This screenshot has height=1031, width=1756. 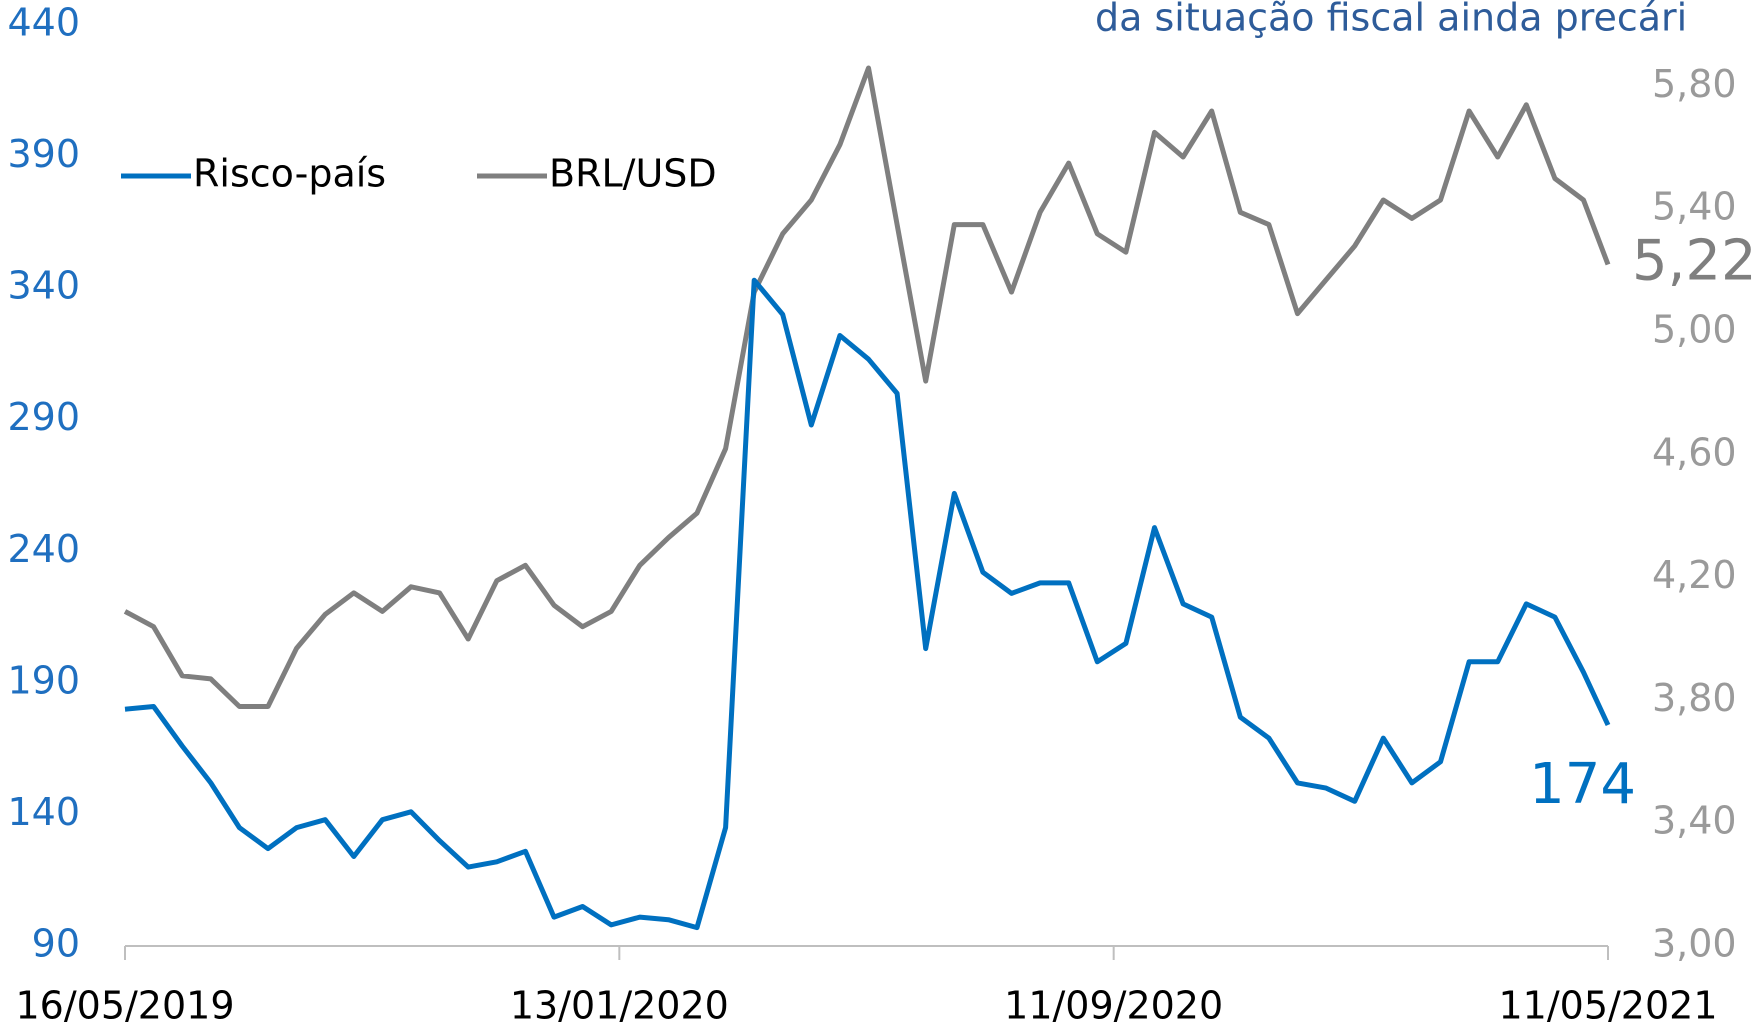 I want to click on end-label: 174, so click(x=1582, y=784).